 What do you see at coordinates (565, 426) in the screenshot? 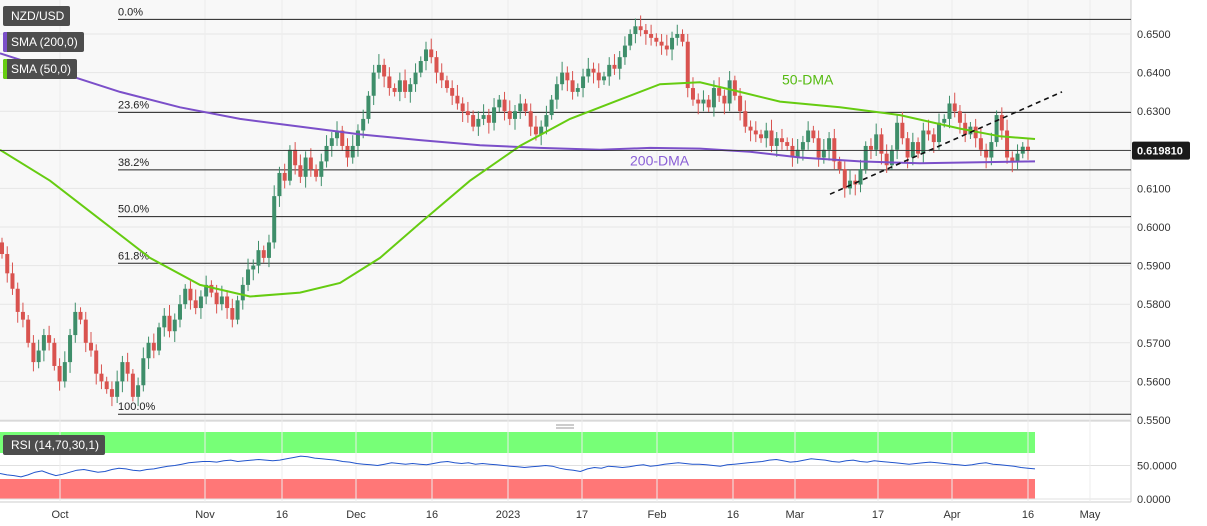
I see `pane-resize-handle` at bounding box center [565, 426].